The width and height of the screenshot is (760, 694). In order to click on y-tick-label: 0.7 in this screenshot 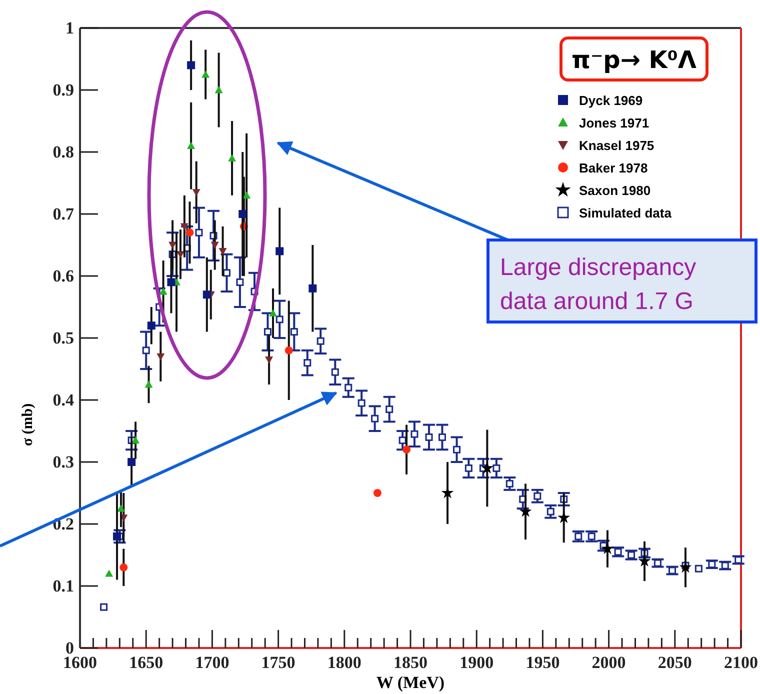, I will do `click(63, 214)`.